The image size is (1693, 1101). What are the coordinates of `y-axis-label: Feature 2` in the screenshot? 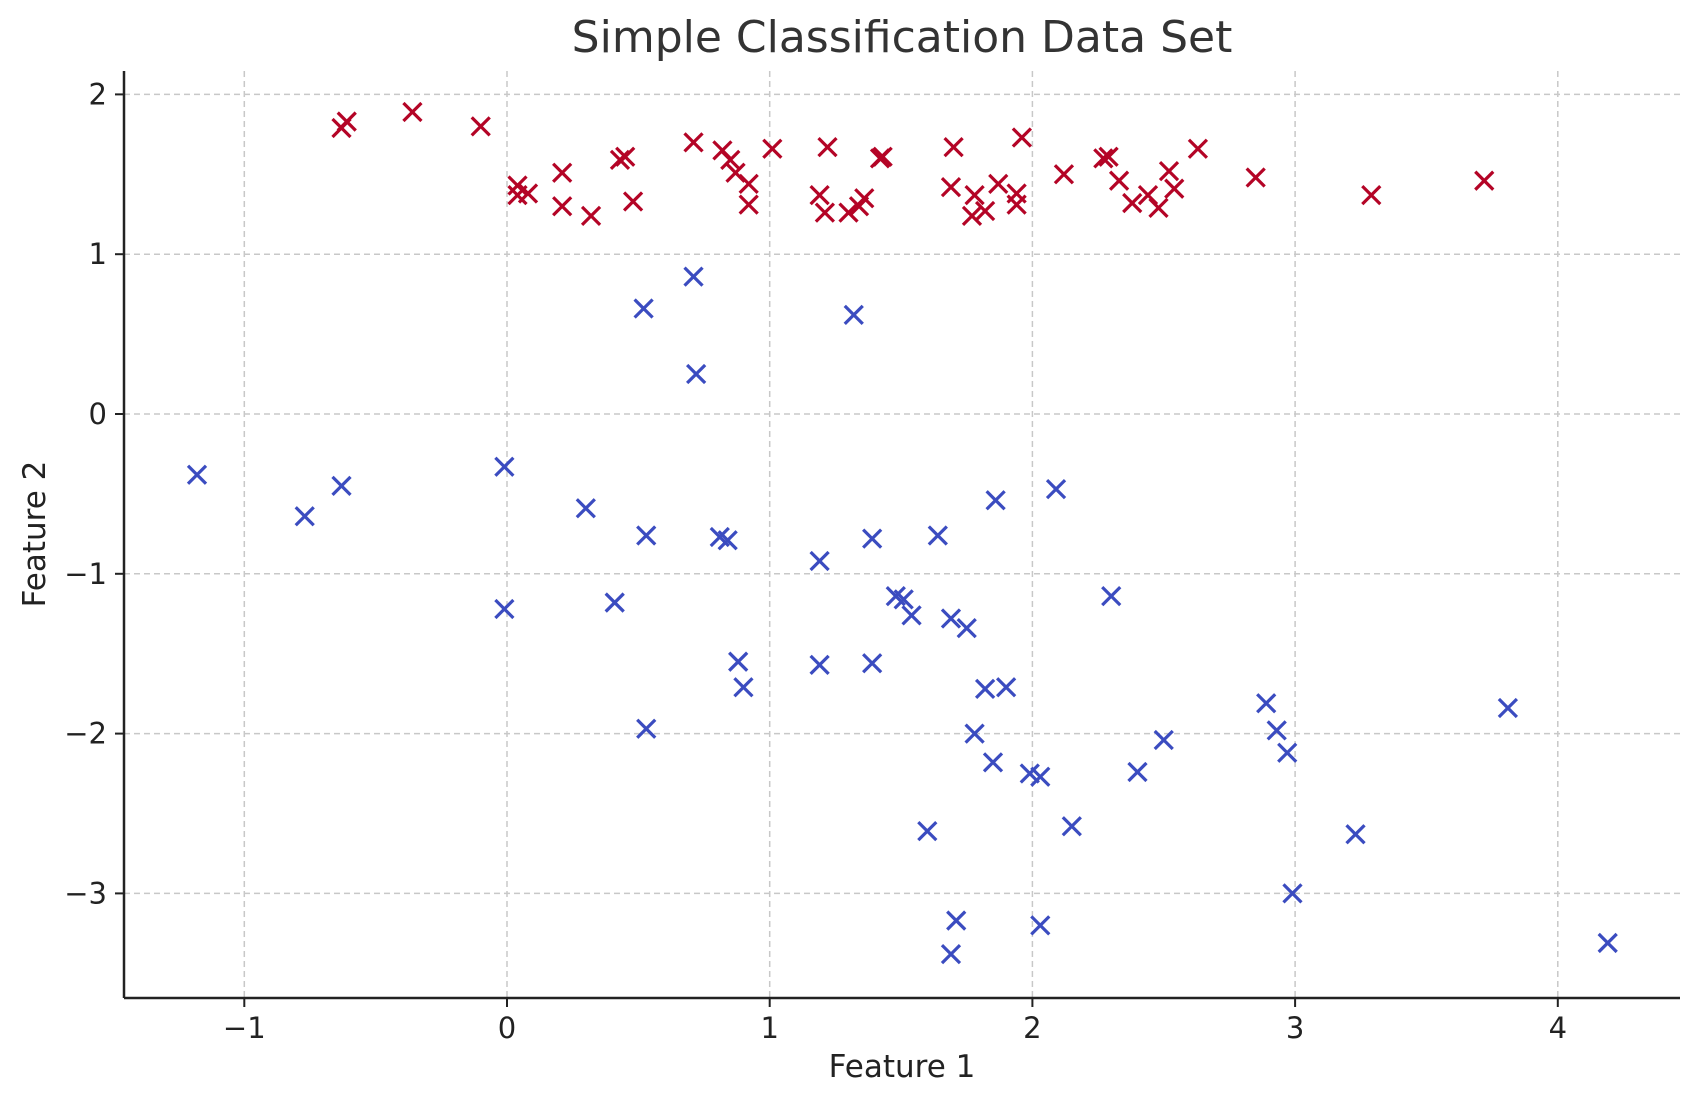 It's located at (35, 534).